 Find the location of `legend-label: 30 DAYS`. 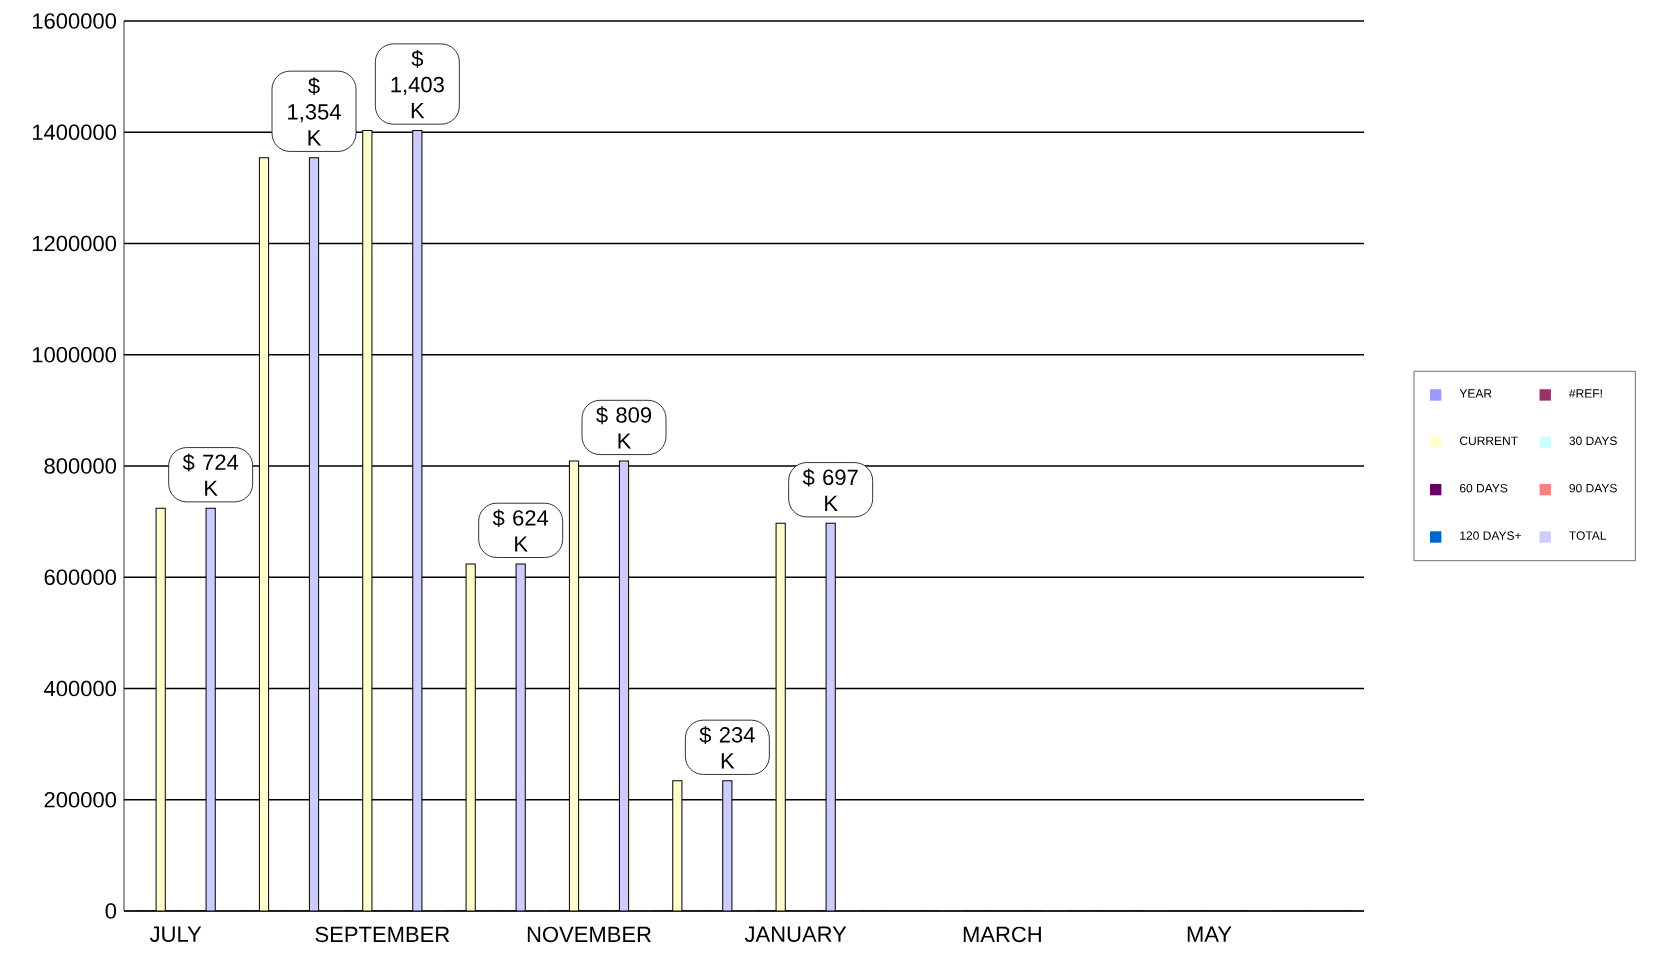

legend-label: 30 DAYS is located at coordinates (1593, 441).